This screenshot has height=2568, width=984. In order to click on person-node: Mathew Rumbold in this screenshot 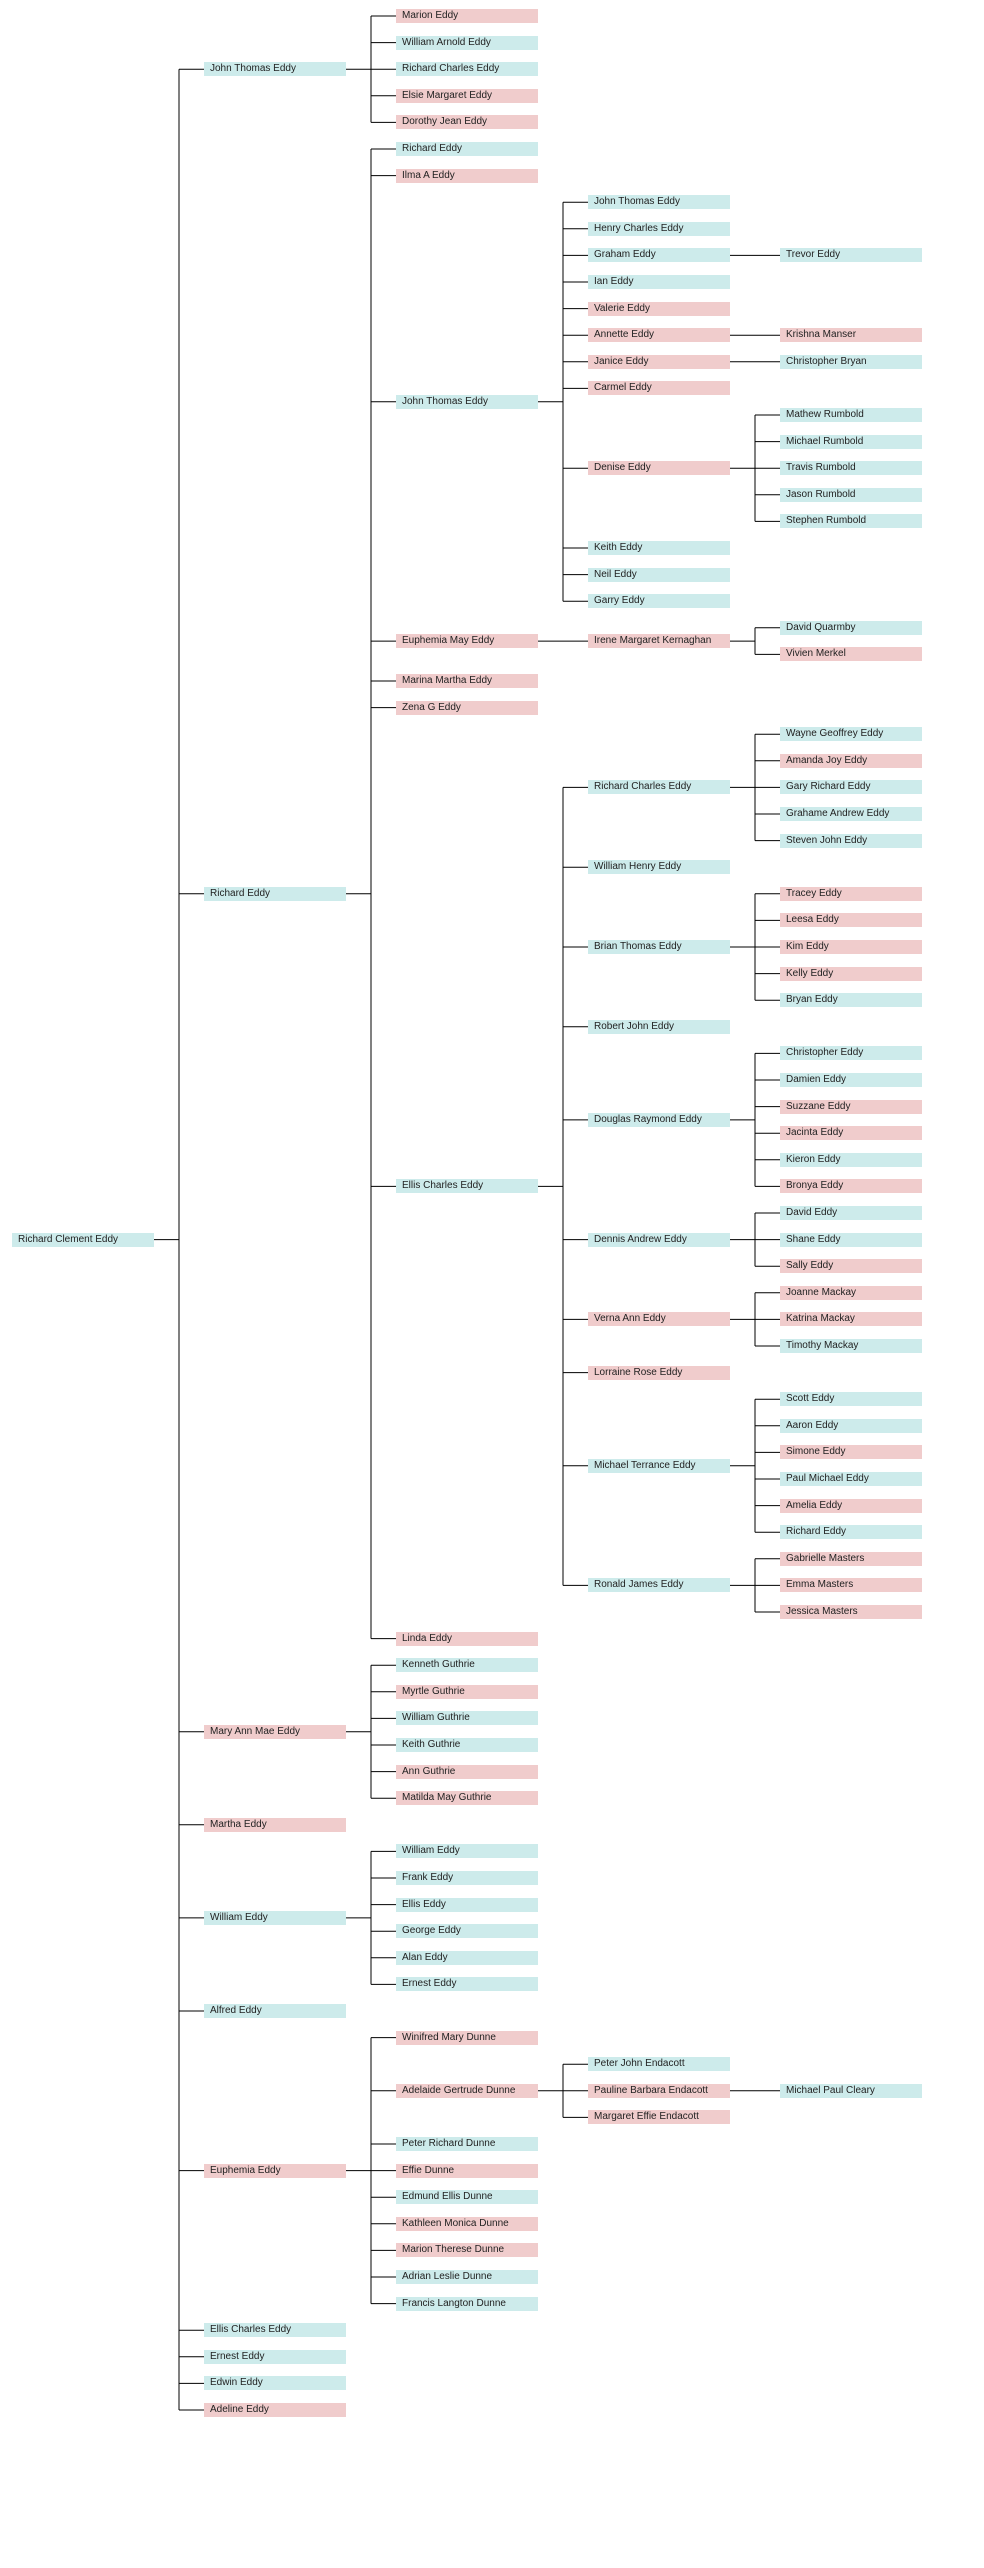, I will do `click(851, 415)`.